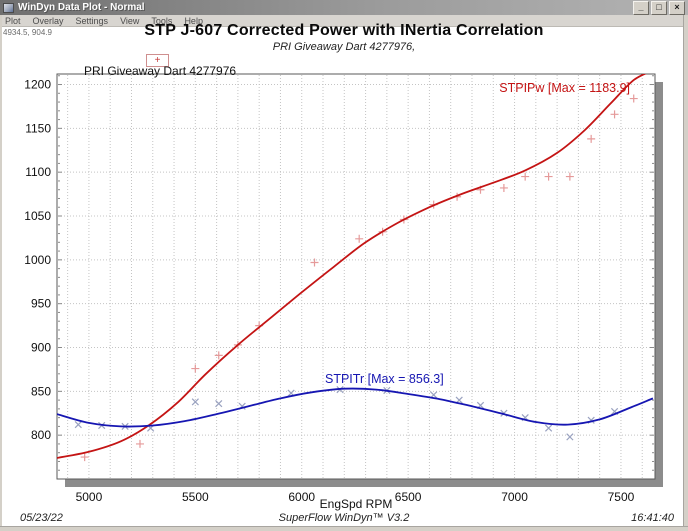  Describe the element at coordinates (38, 172) in the screenshot. I see `y-tick-label: 1100` at that location.